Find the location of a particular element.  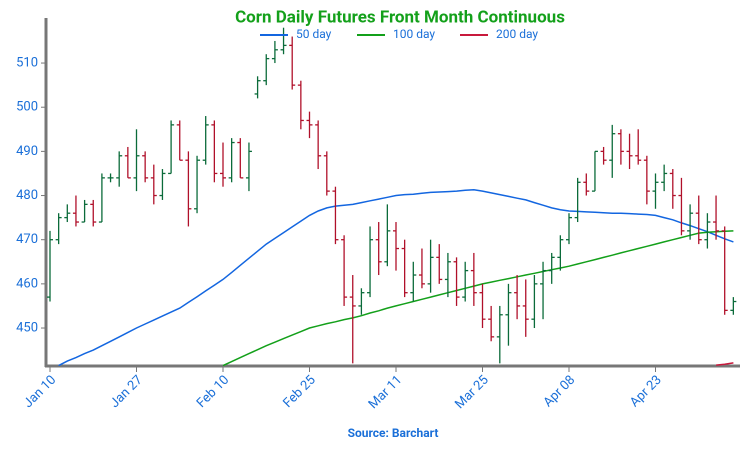

legend-label: 100 day is located at coordinates (414, 34).